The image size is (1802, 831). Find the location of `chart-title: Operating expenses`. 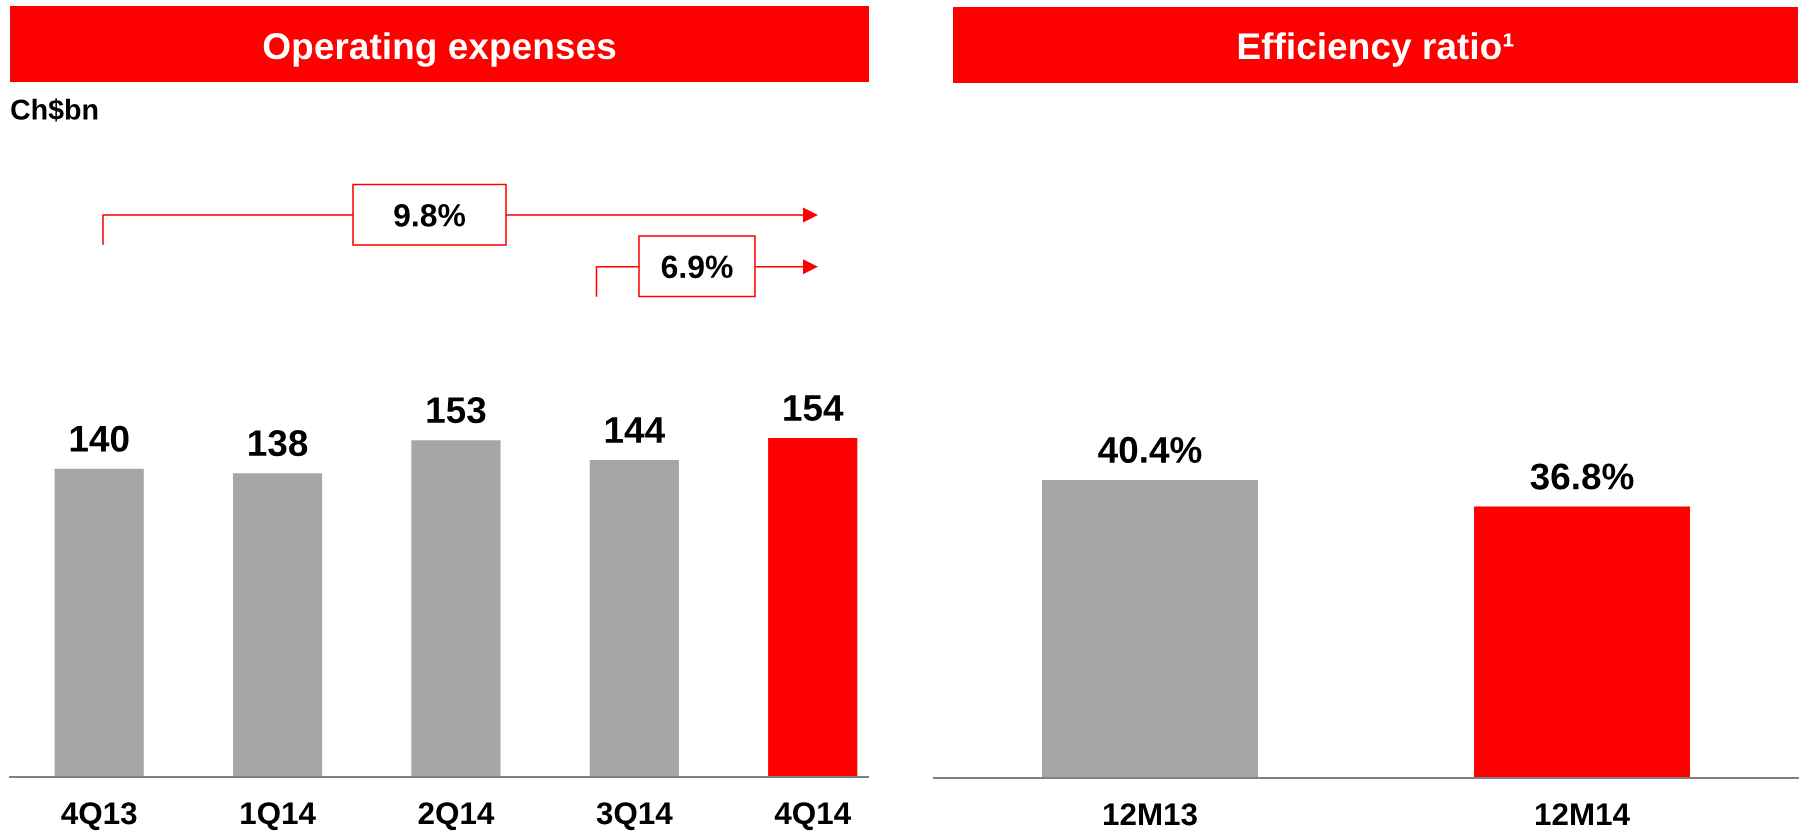

chart-title: Operating expenses is located at coordinates (439, 49).